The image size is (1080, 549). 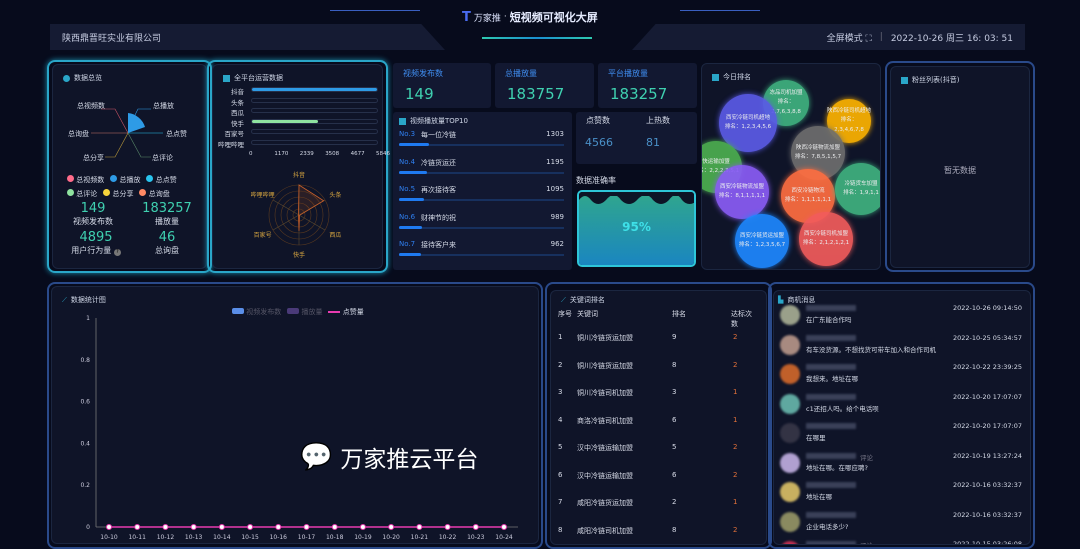 I want to click on help-icon: ?, so click(x=117, y=252).